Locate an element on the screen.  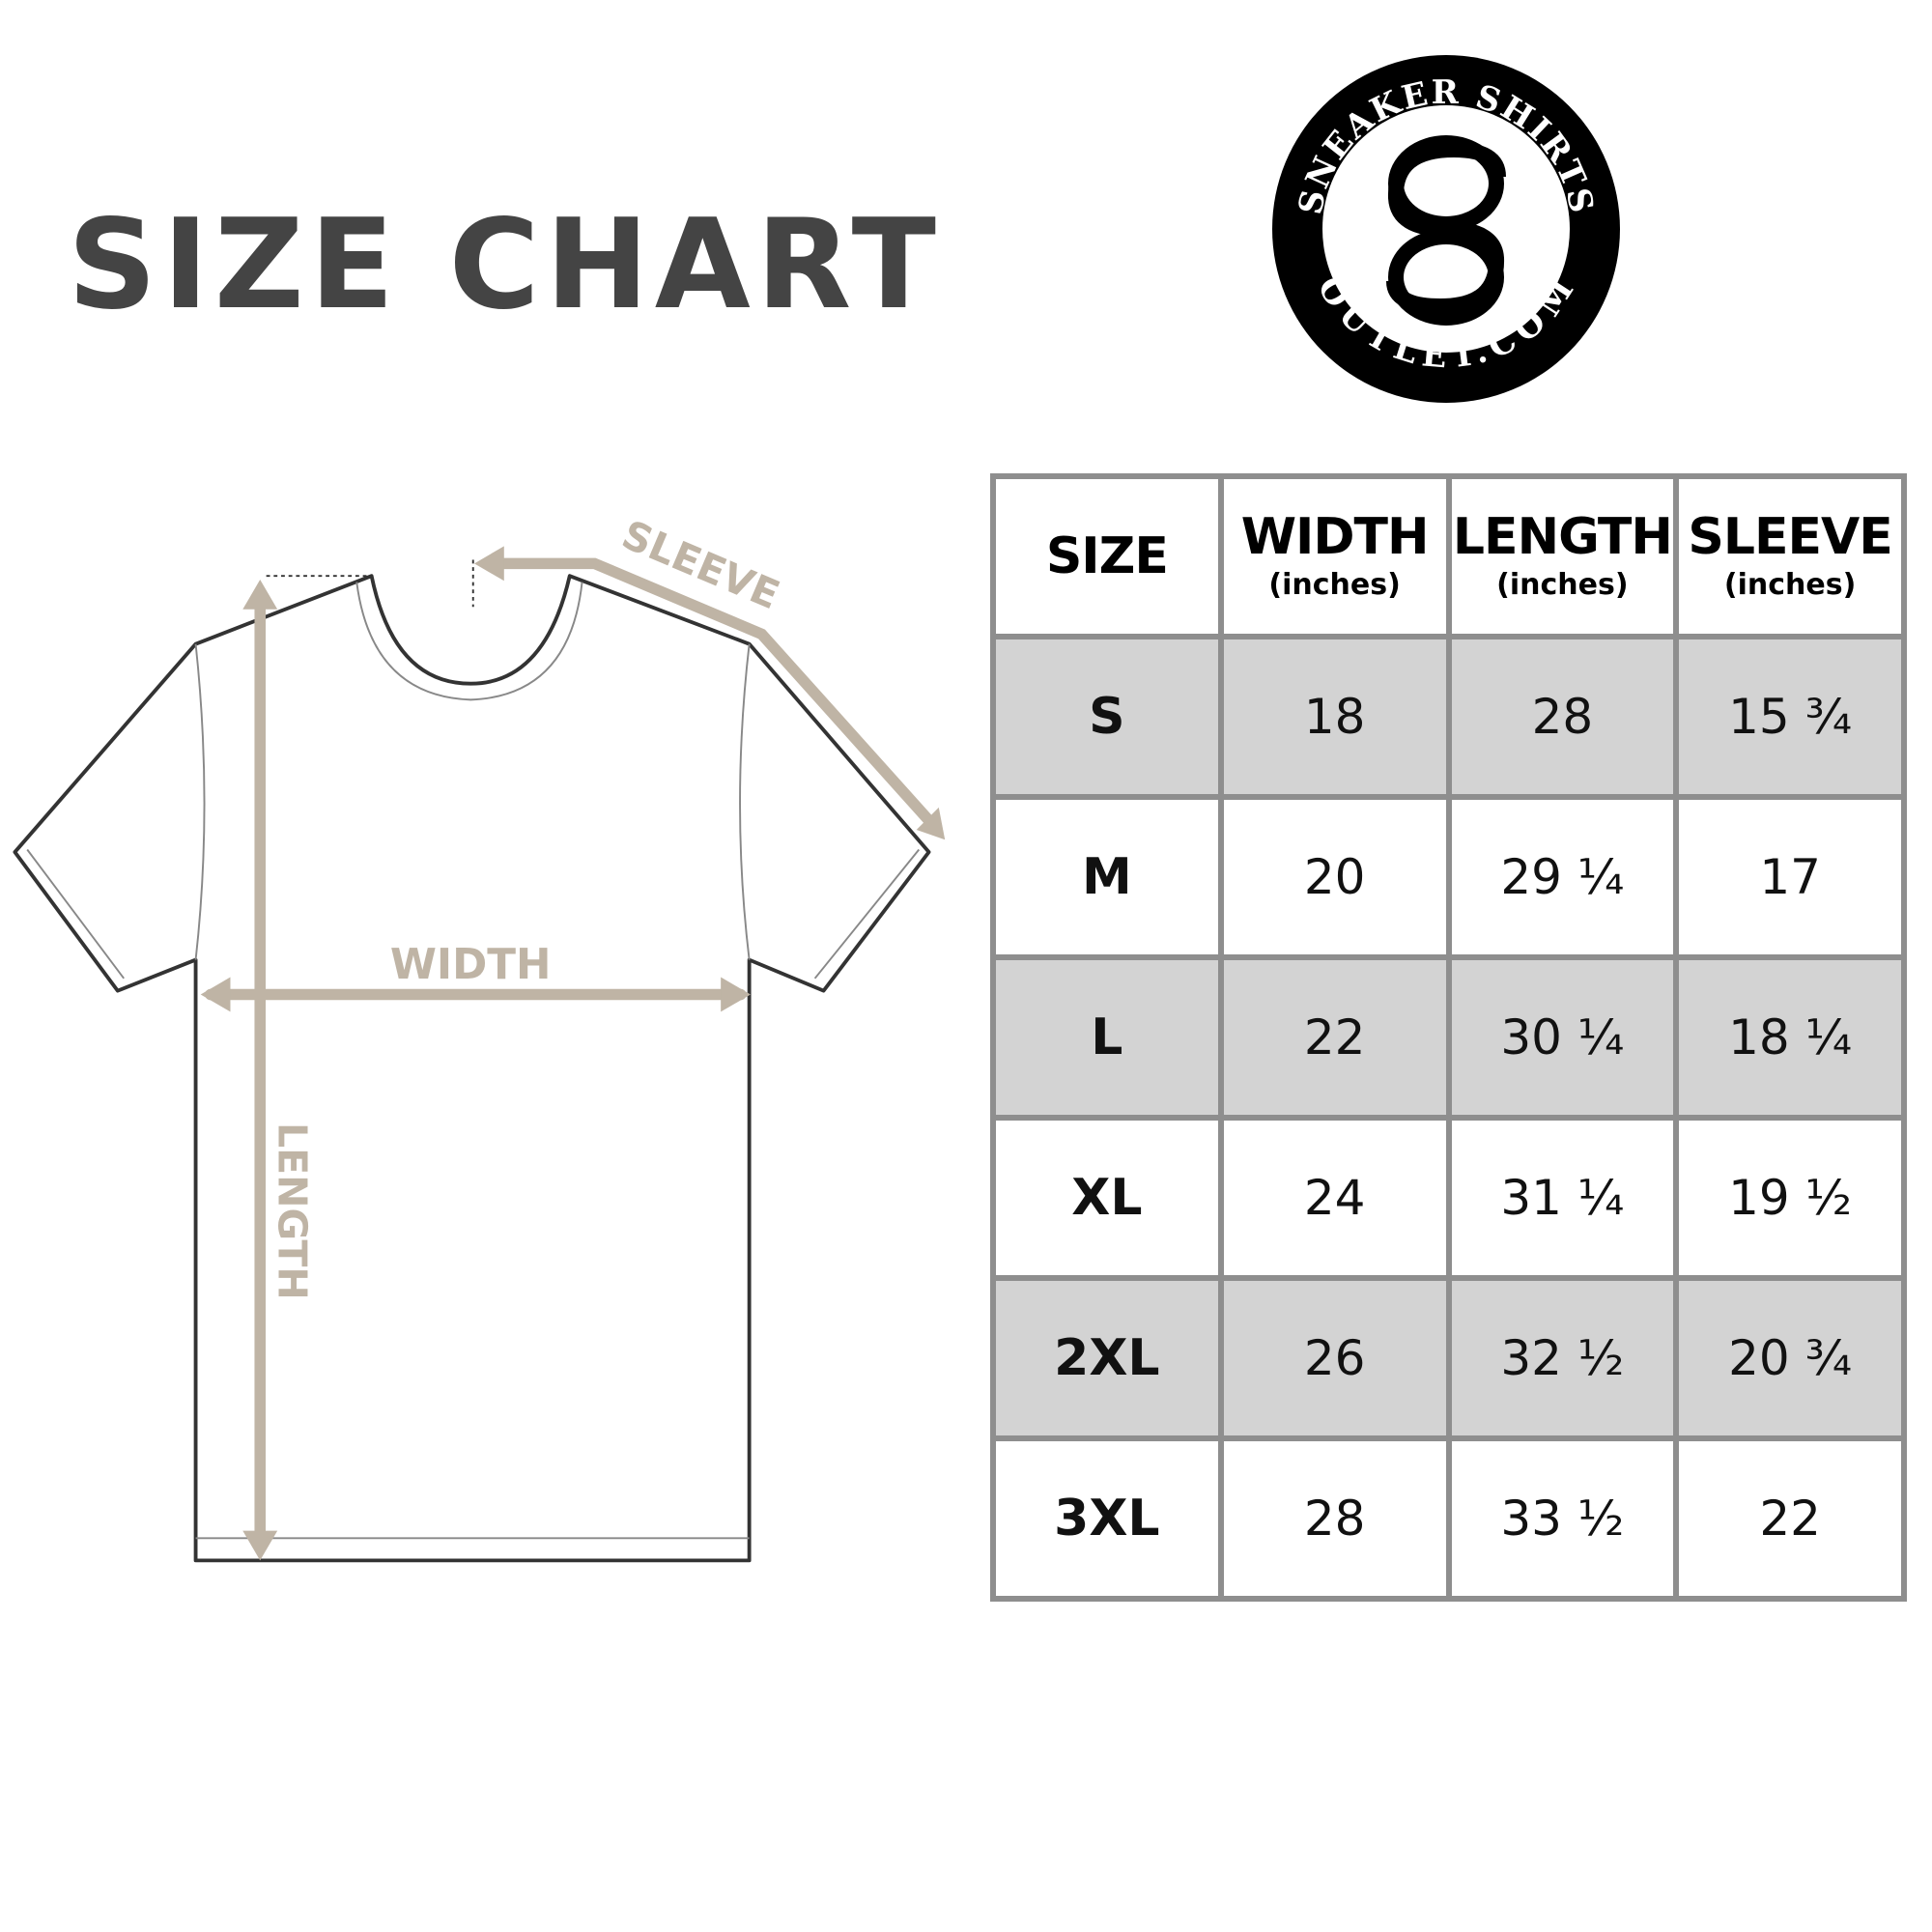
header-width: WIDTH (inches) is located at coordinates (1334, 556).